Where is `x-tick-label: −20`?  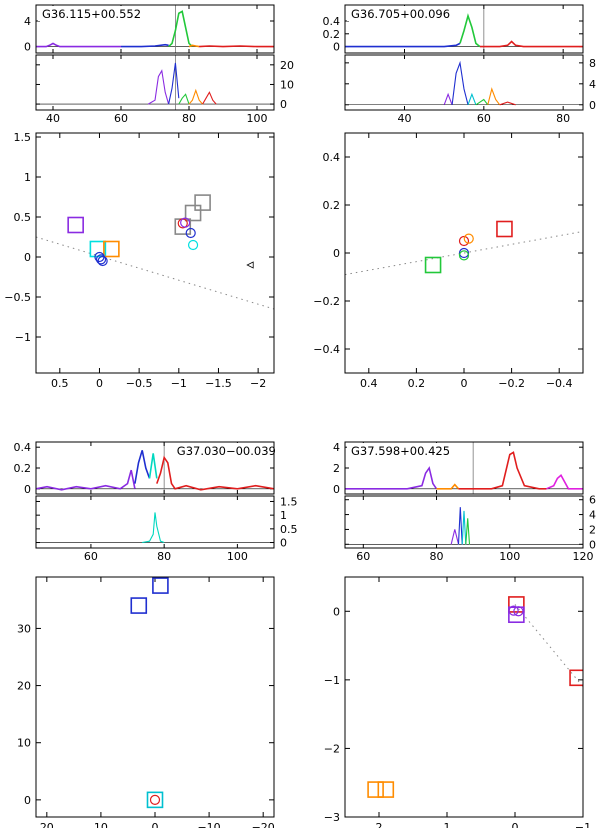
x-tick-label: −20 is located at coordinates (263, 824).